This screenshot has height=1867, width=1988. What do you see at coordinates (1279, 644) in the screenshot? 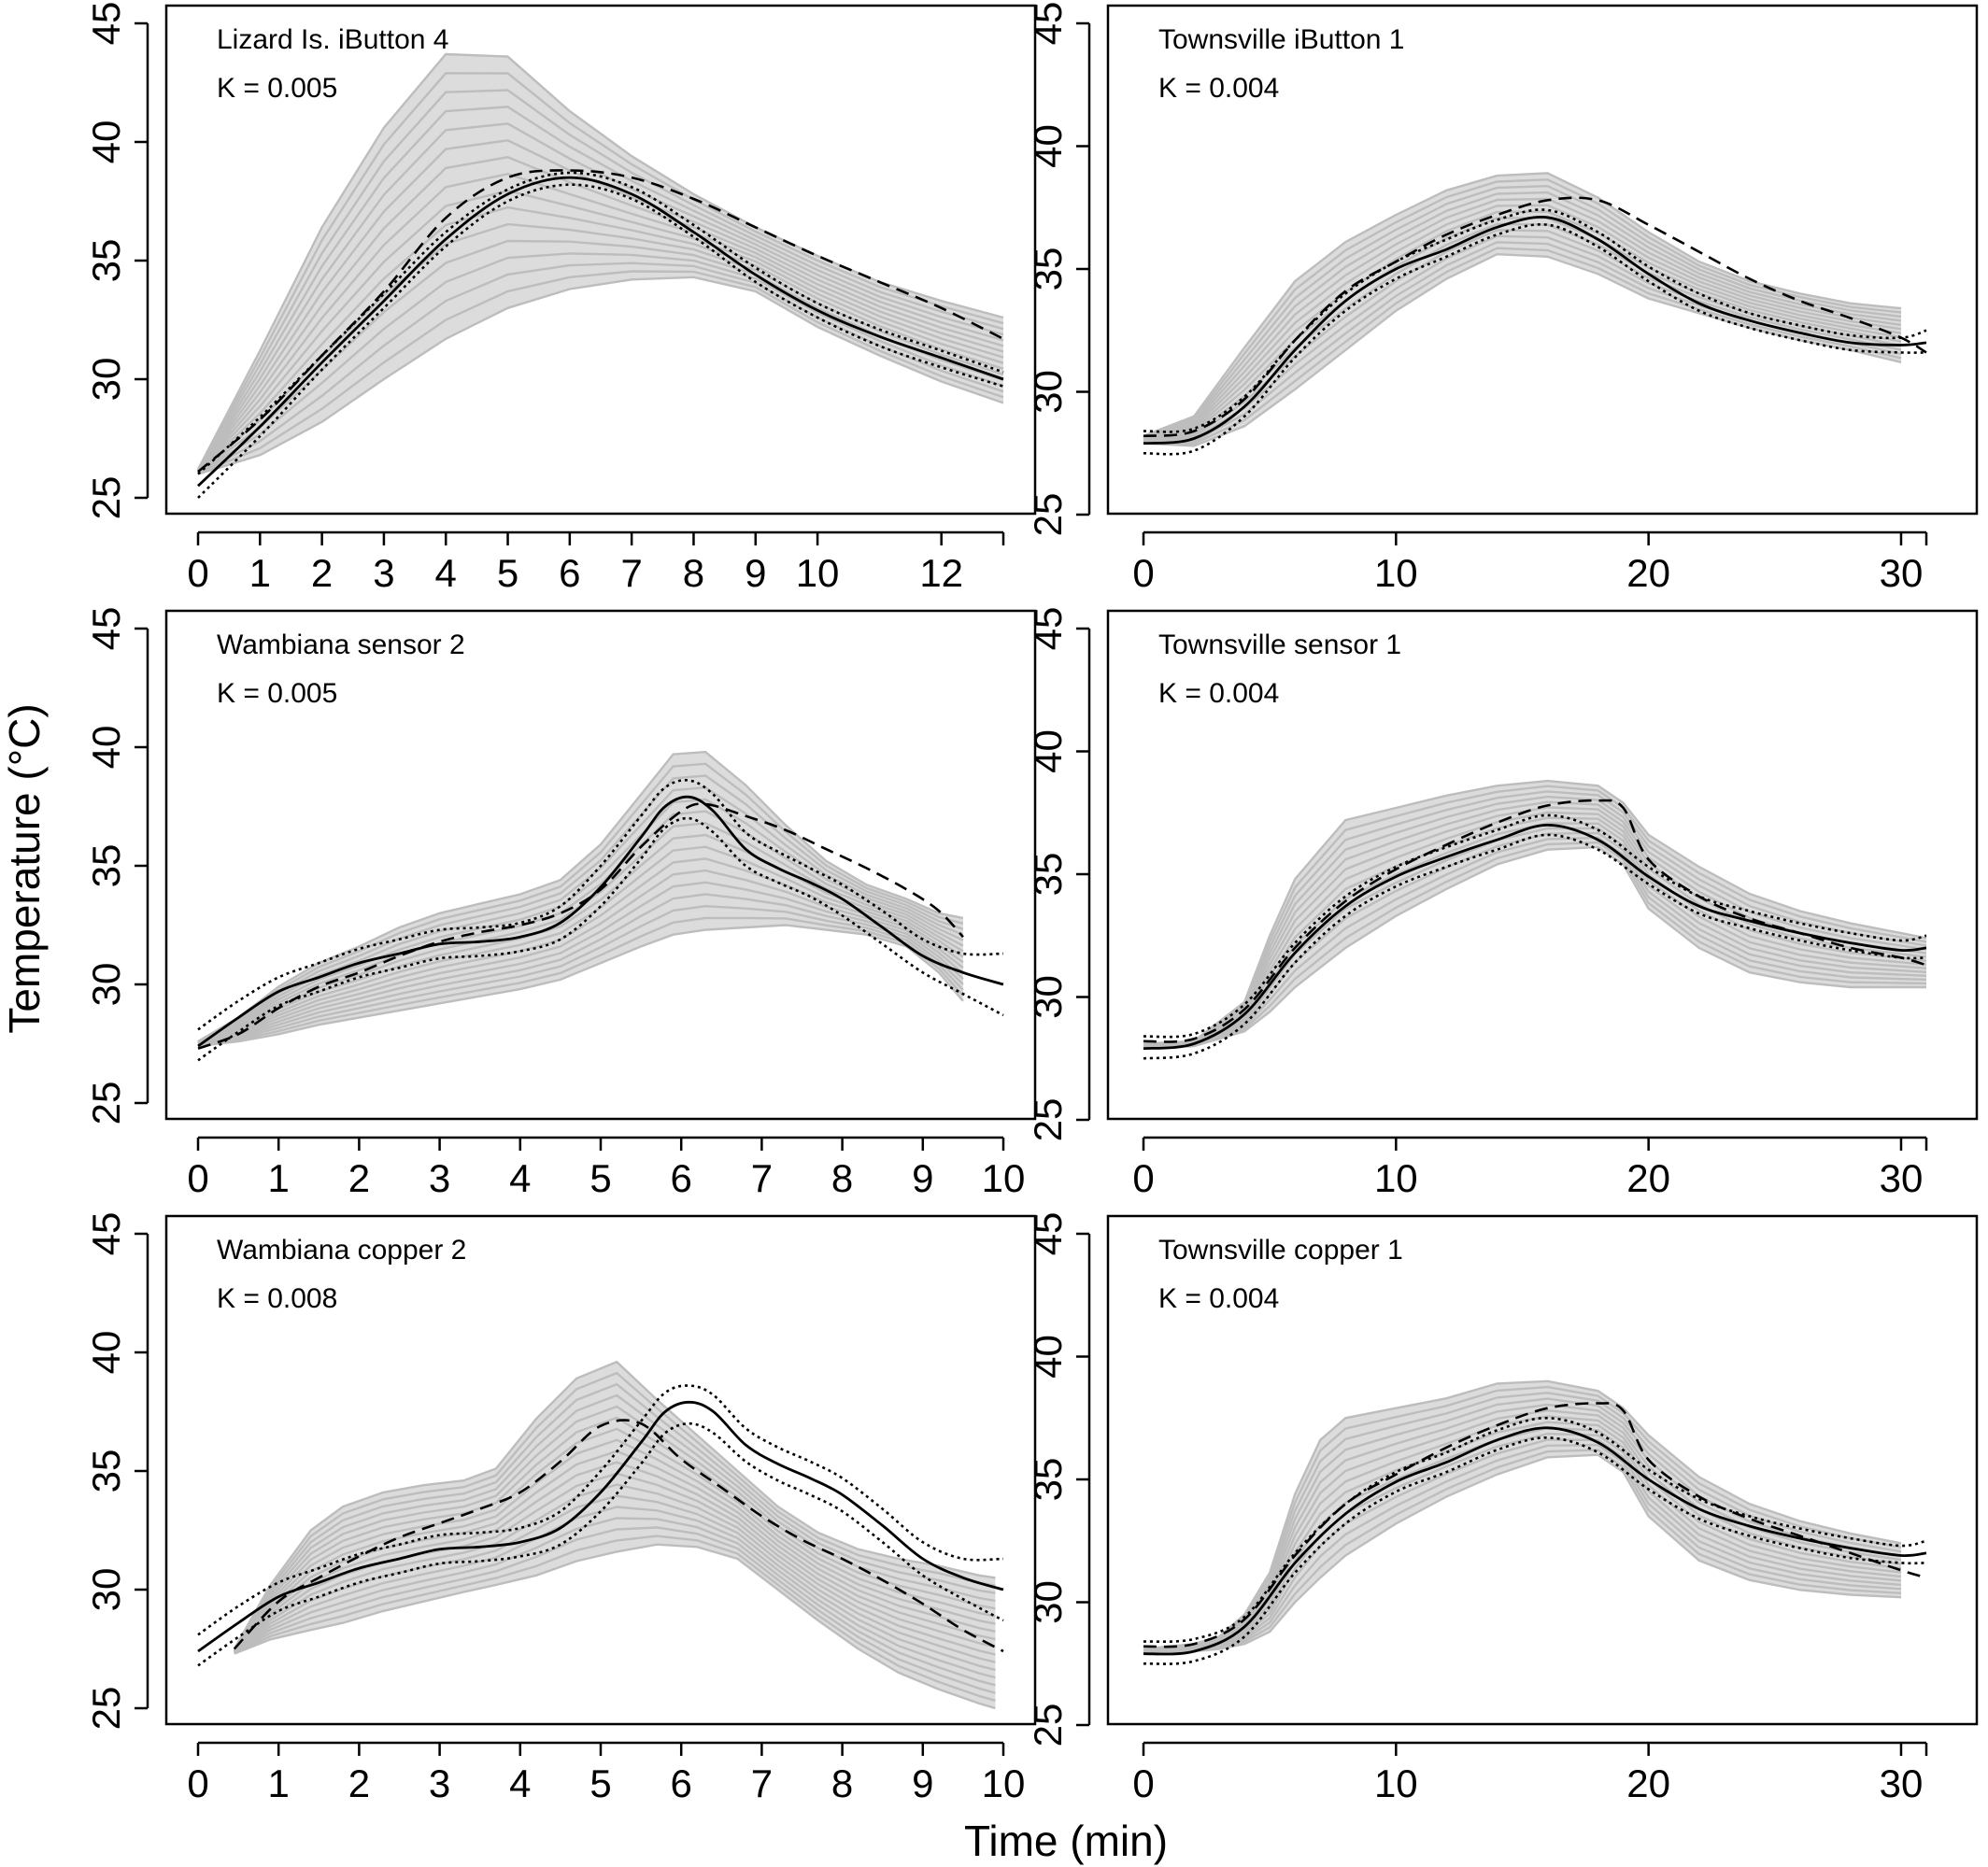
I see `panel-title: Townsville sensor 1` at bounding box center [1279, 644].